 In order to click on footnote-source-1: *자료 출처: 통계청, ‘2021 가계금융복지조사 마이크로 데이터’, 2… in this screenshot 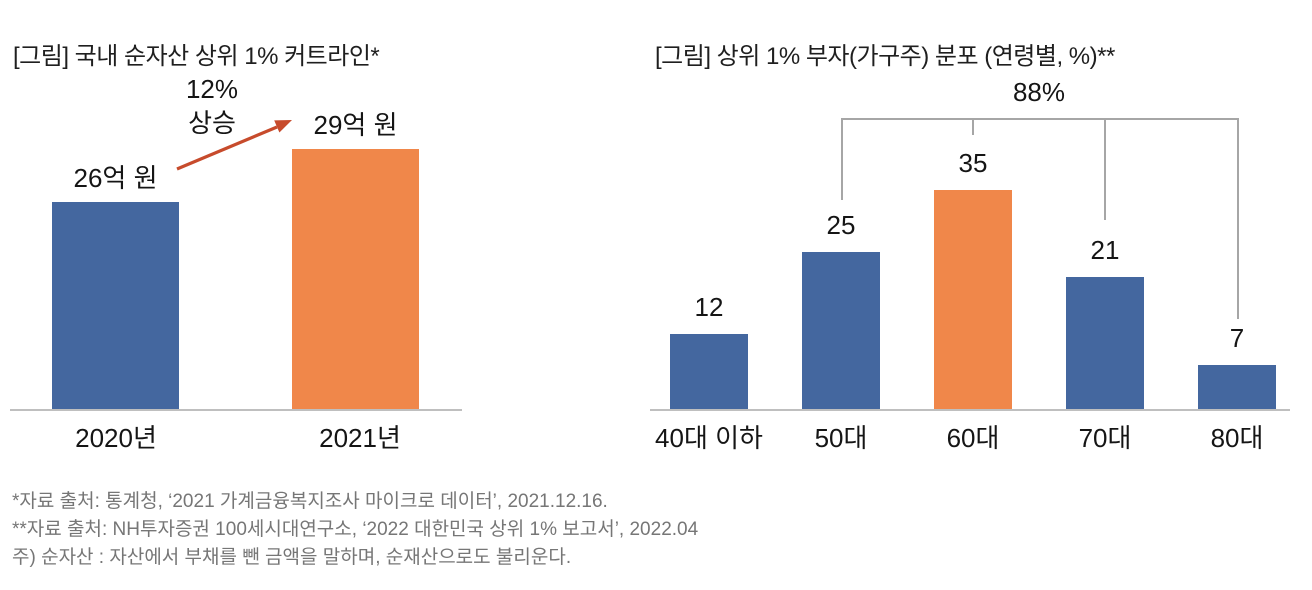, I will do `click(310, 501)`.